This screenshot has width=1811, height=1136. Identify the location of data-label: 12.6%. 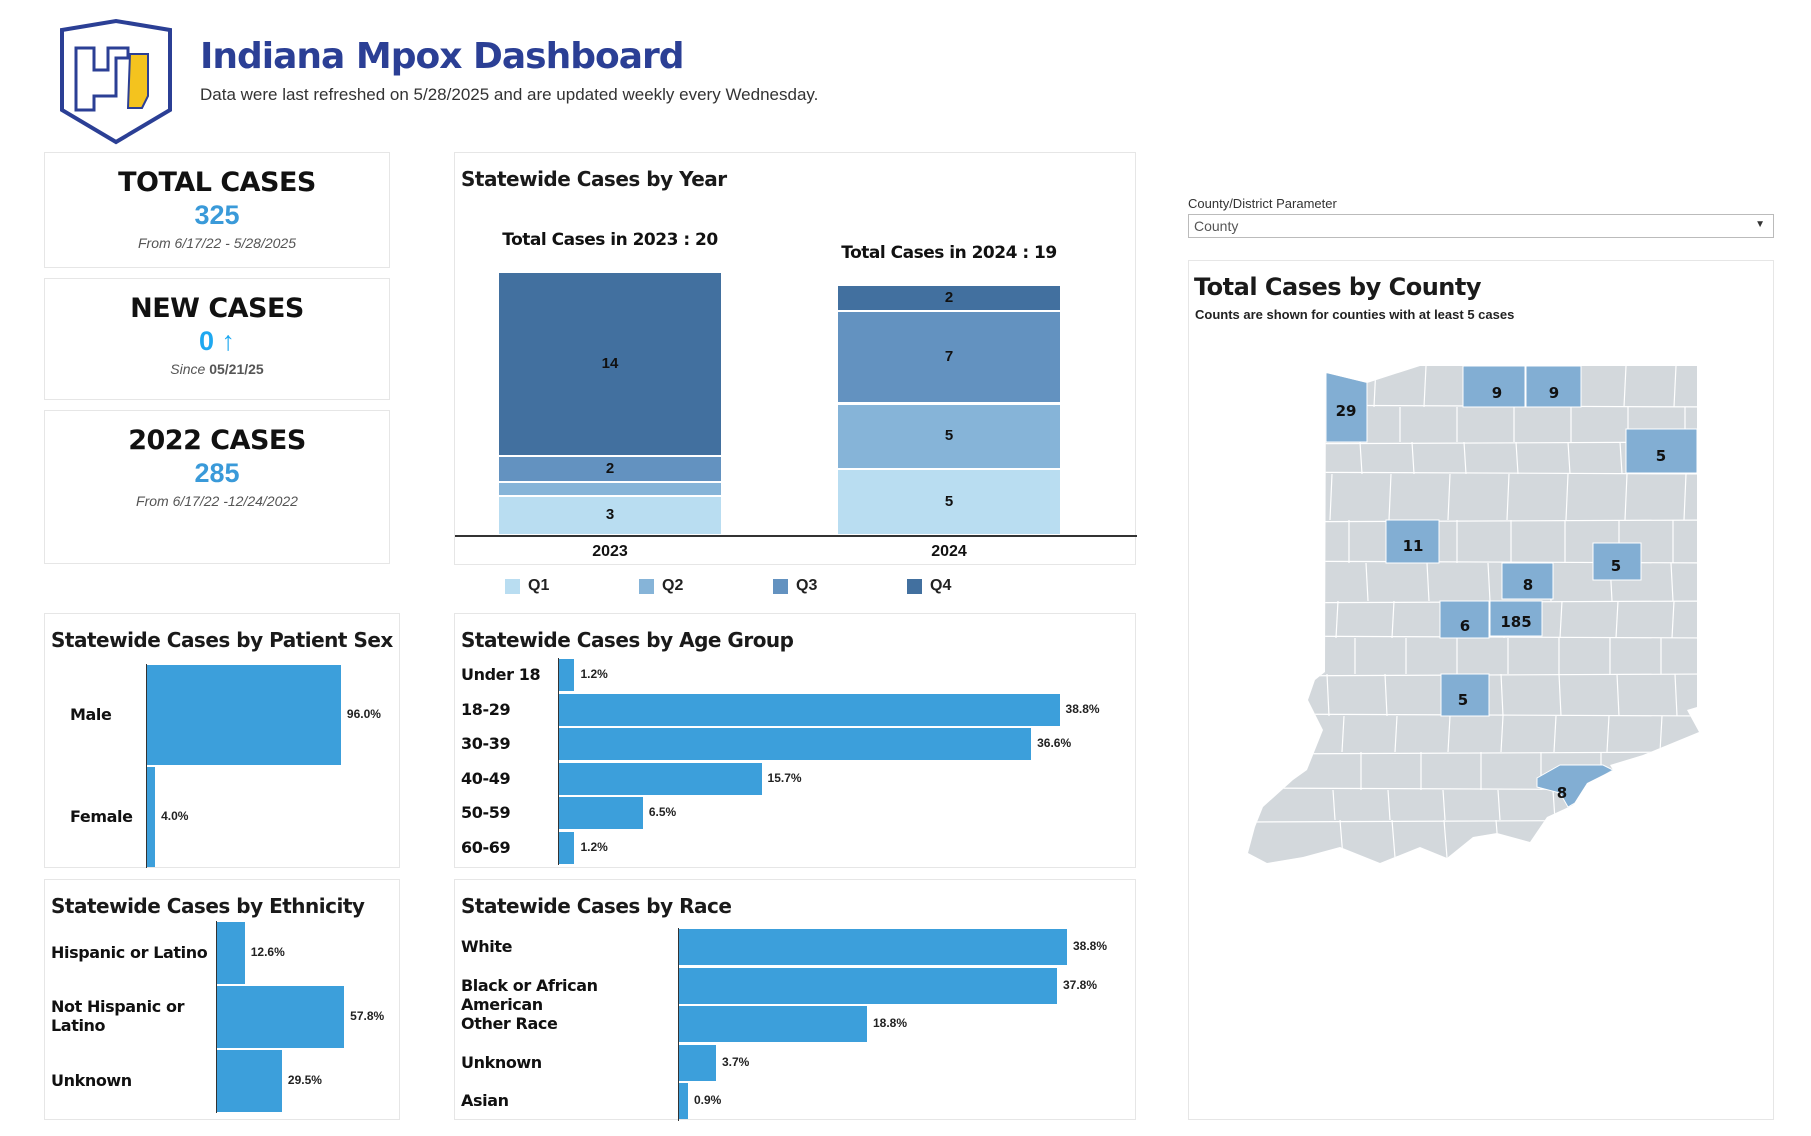
(267, 952).